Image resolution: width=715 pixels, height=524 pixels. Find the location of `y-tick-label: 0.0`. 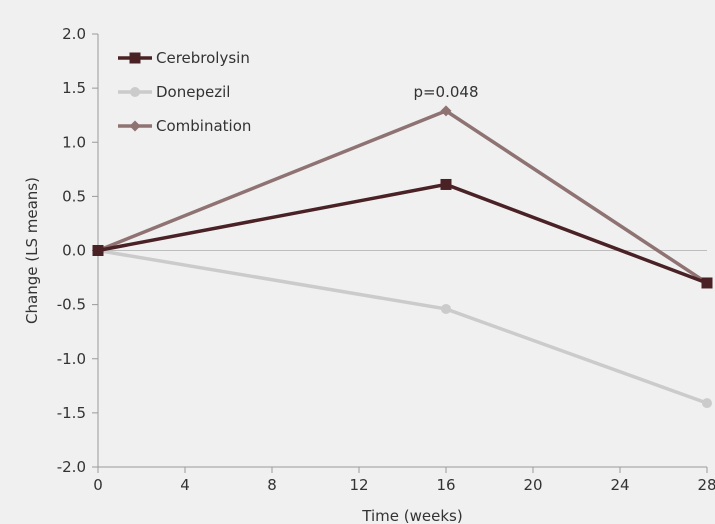

y-tick-label: 0.0 is located at coordinates (74, 251).